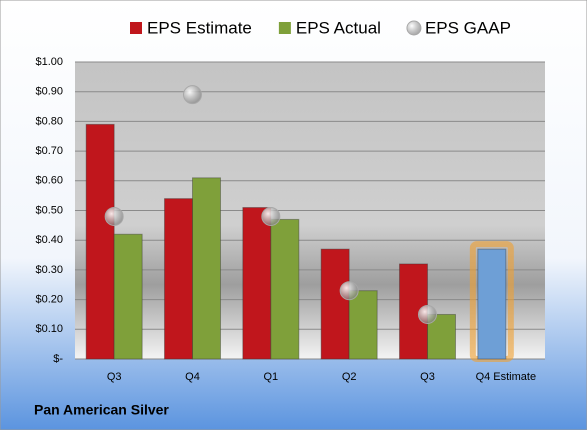  What do you see at coordinates (506, 377) in the screenshot?
I see `x-tick-label: Q4 Estimate` at bounding box center [506, 377].